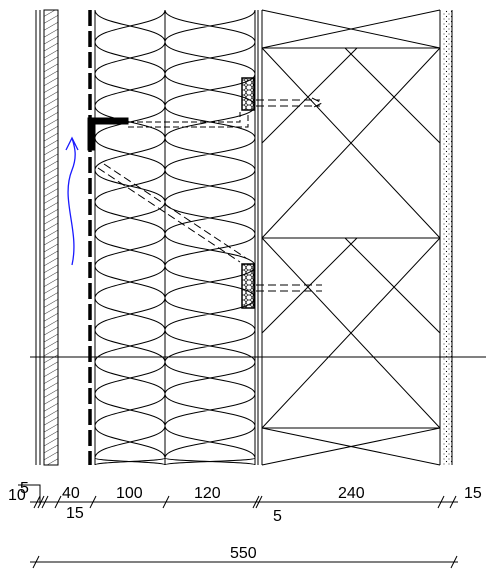  Describe the element at coordinates (238, 526) in the screenshot. I see `dimensions` at that location.